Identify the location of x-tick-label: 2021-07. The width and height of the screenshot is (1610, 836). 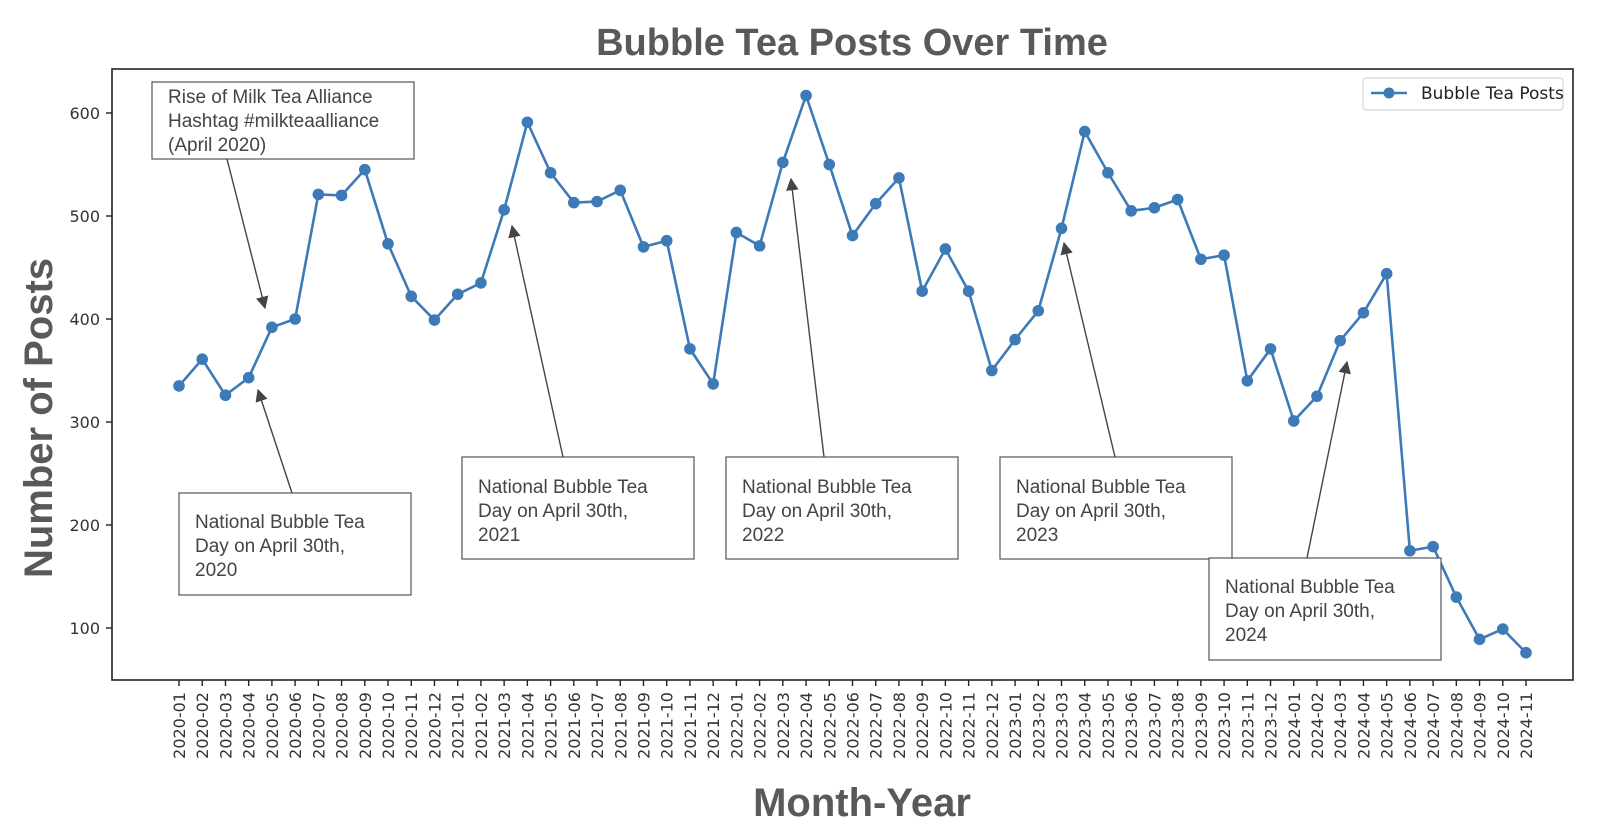
(597, 725).